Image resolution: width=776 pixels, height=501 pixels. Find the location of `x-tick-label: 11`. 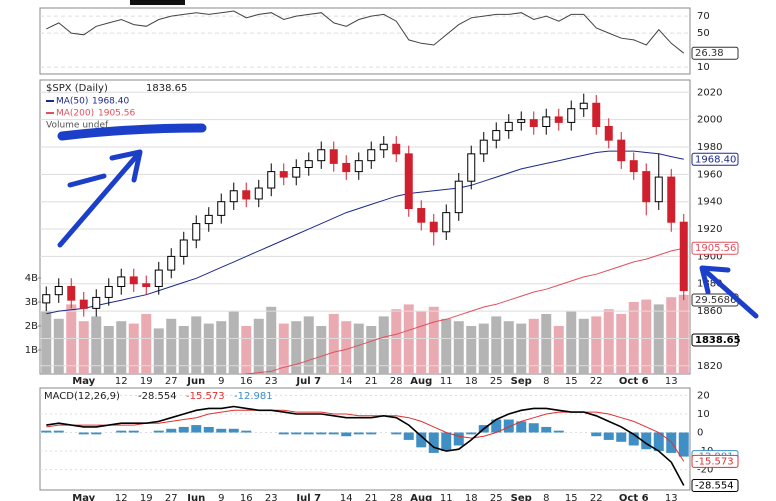

x-tick-label: 11 is located at coordinates (446, 381).